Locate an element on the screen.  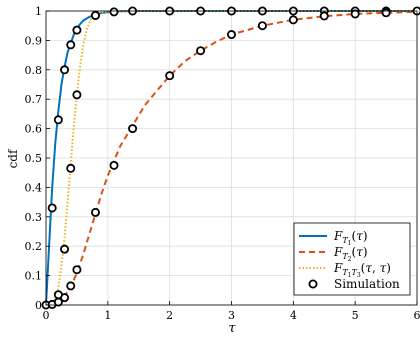
x-tick-label: 2 is located at coordinates (169, 315).